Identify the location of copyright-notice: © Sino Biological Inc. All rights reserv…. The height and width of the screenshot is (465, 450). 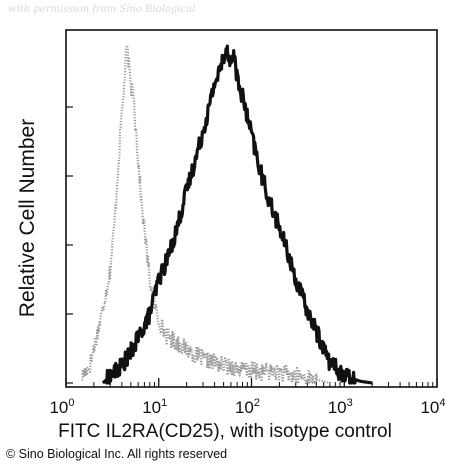
(117, 454).